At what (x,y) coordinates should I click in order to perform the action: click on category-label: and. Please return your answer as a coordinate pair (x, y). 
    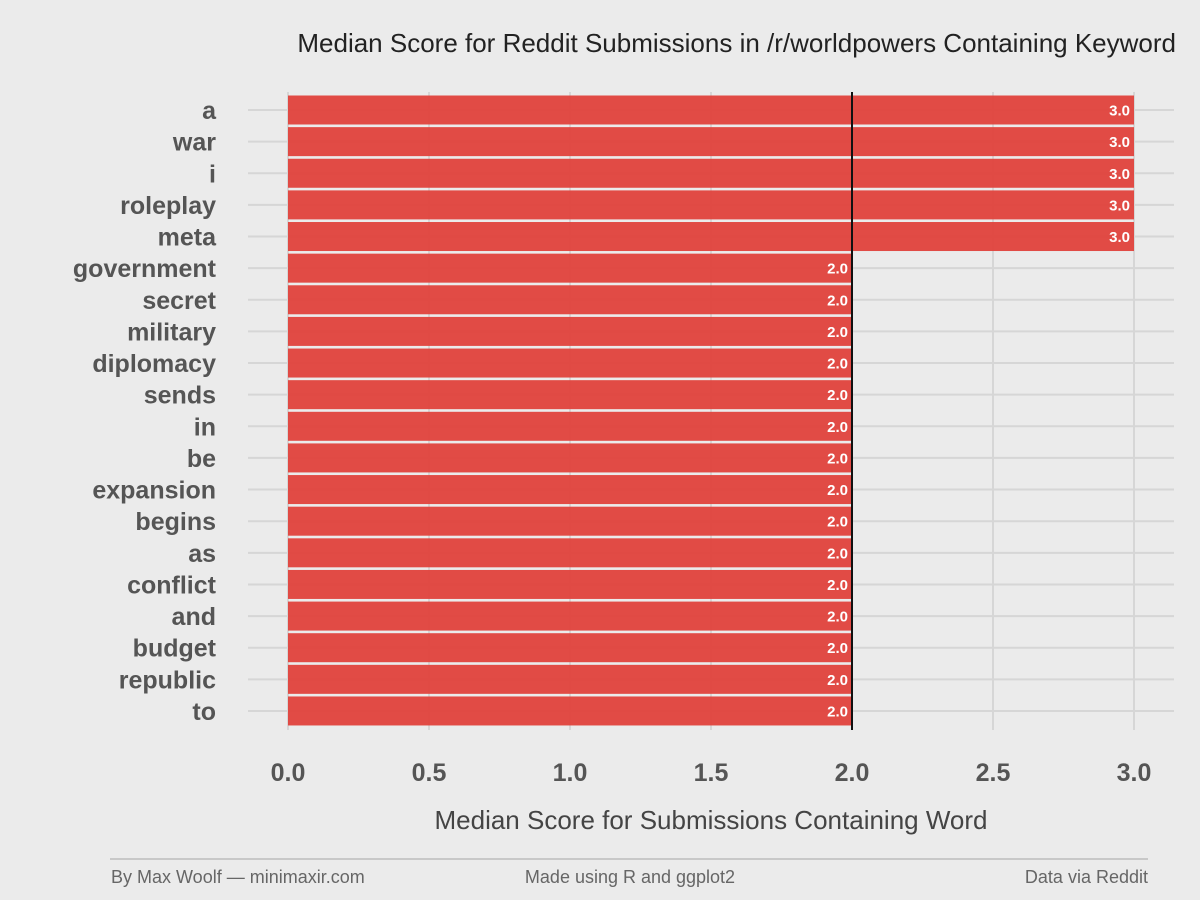
    Looking at the image, I should click on (194, 617).